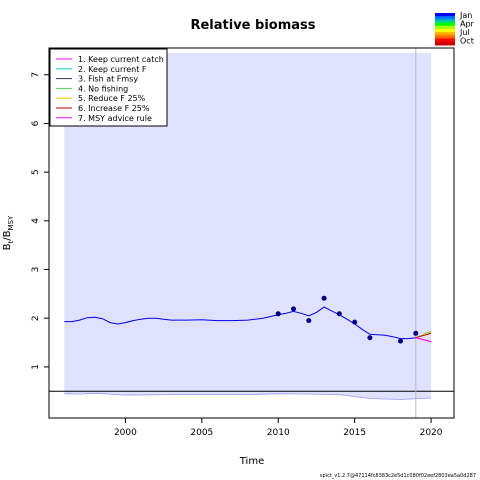 The height and width of the screenshot is (480, 480). What do you see at coordinates (11, 241) in the screenshot?
I see `y-axis-label-sub1: t` at bounding box center [11, 241].